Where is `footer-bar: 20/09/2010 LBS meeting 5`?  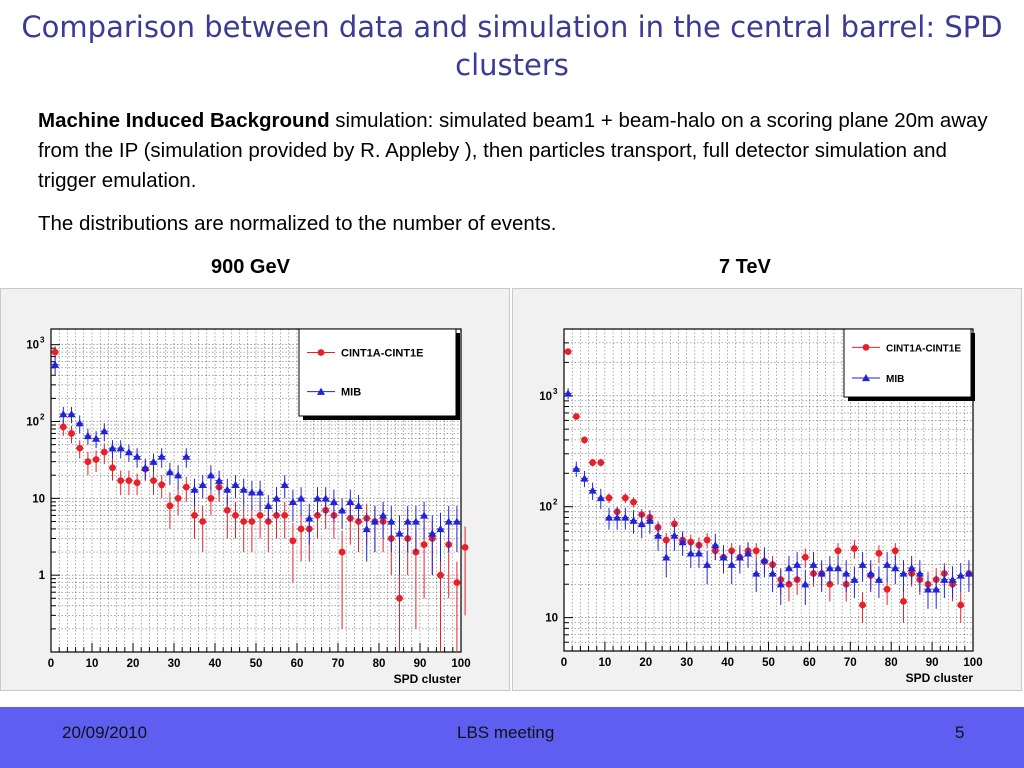 footer-bar: 20/09/2010 LBS meeting 5 is located at coordinates (512, 737).